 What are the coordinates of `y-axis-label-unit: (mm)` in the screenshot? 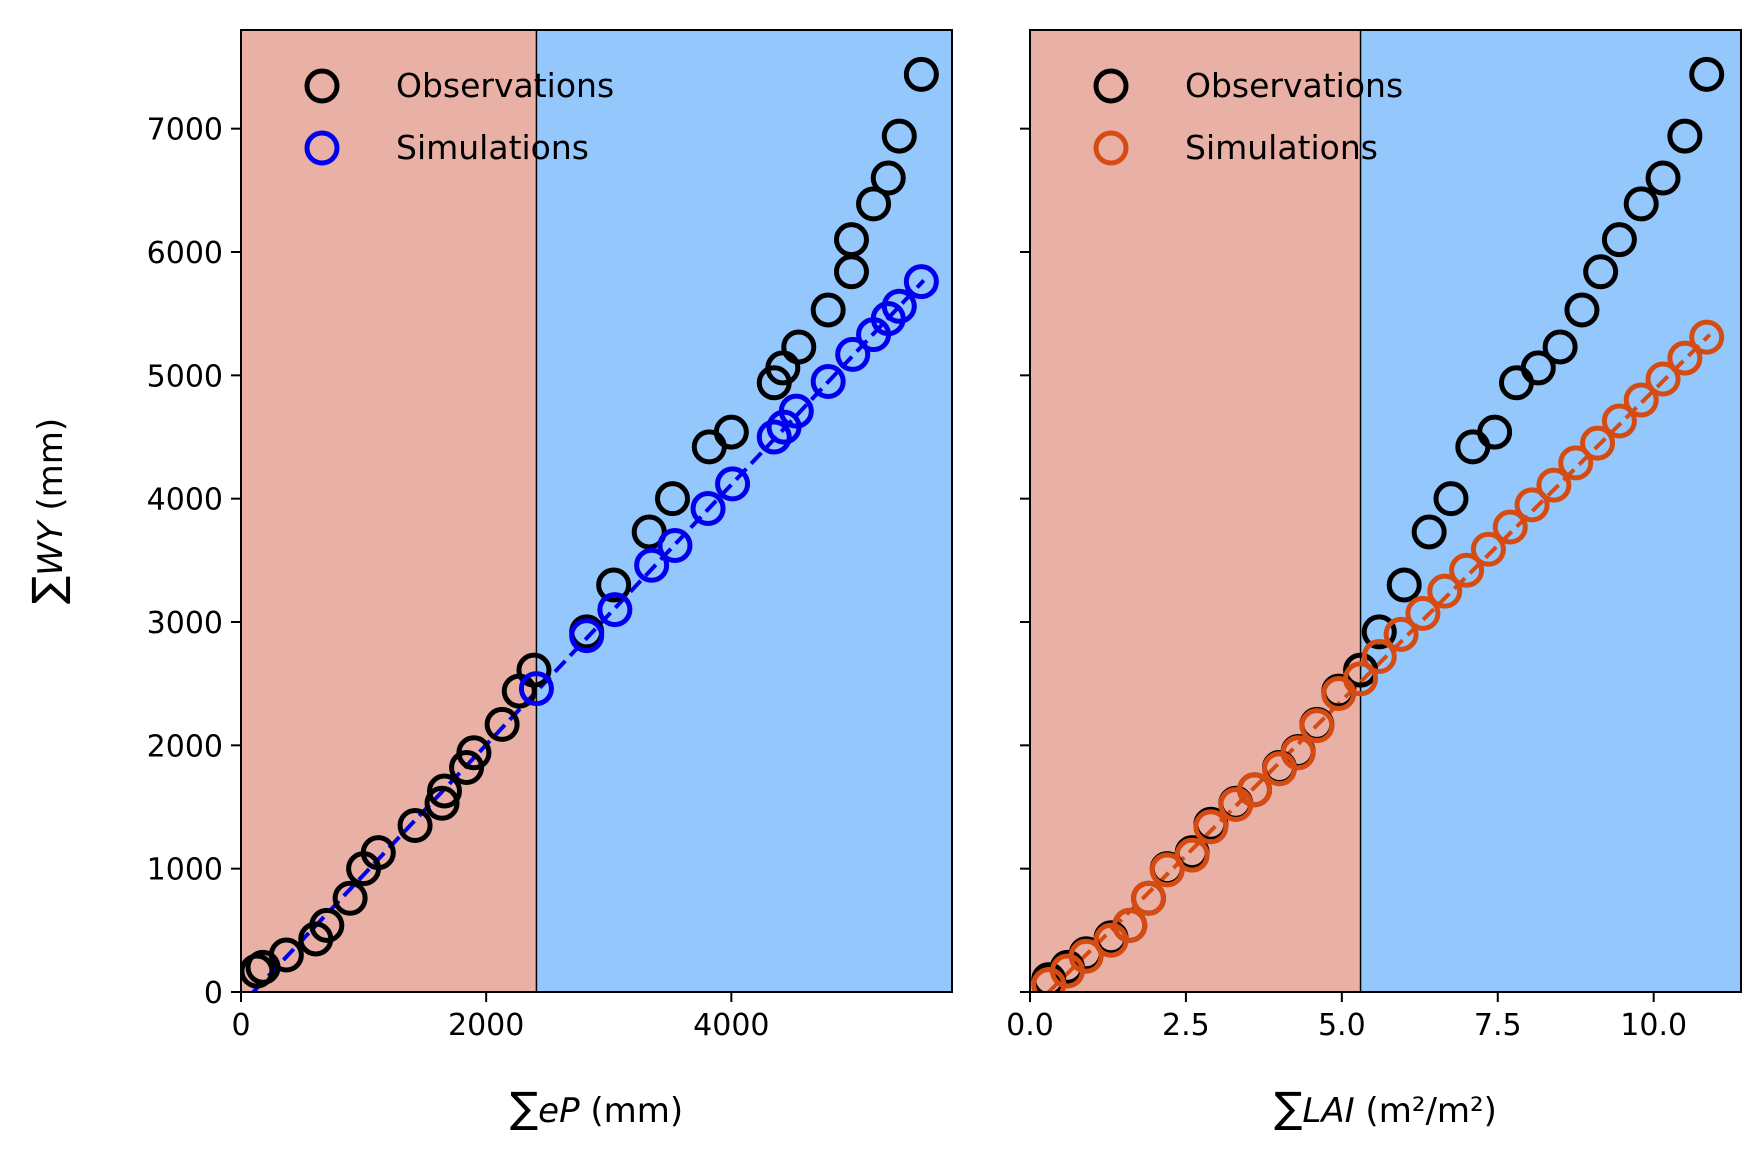 It's located at (51, 470).